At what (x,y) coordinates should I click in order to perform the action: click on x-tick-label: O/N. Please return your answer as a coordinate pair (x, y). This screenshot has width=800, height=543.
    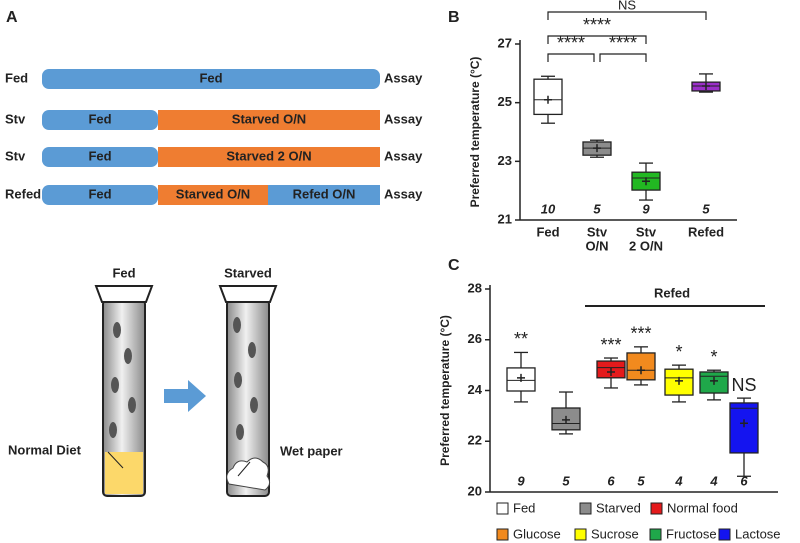
    Looking at the image, I should click on (596, 245).